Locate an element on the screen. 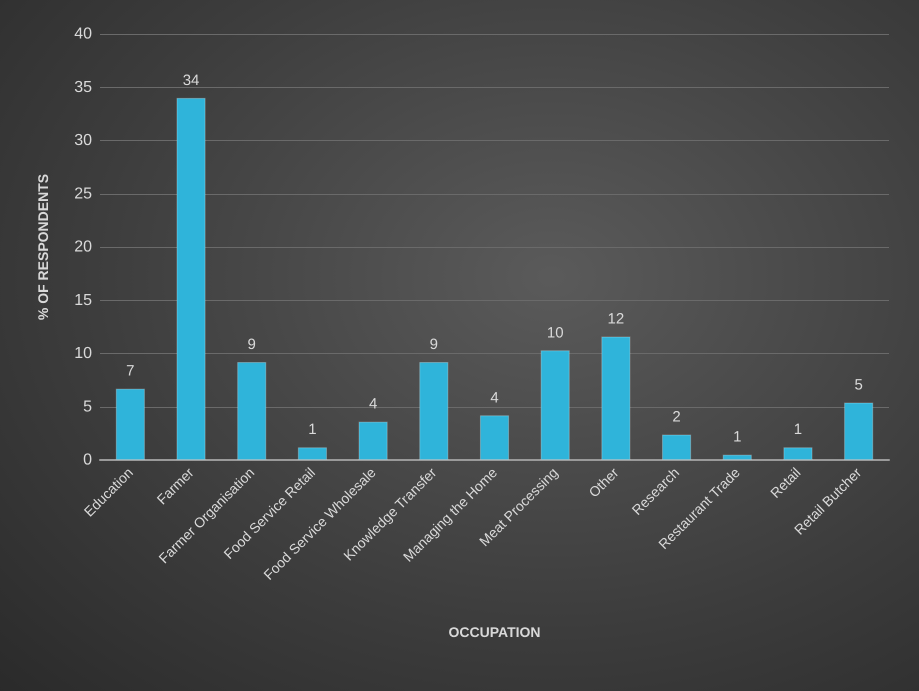  data-label: 5 is located at coordinates (858, 385).